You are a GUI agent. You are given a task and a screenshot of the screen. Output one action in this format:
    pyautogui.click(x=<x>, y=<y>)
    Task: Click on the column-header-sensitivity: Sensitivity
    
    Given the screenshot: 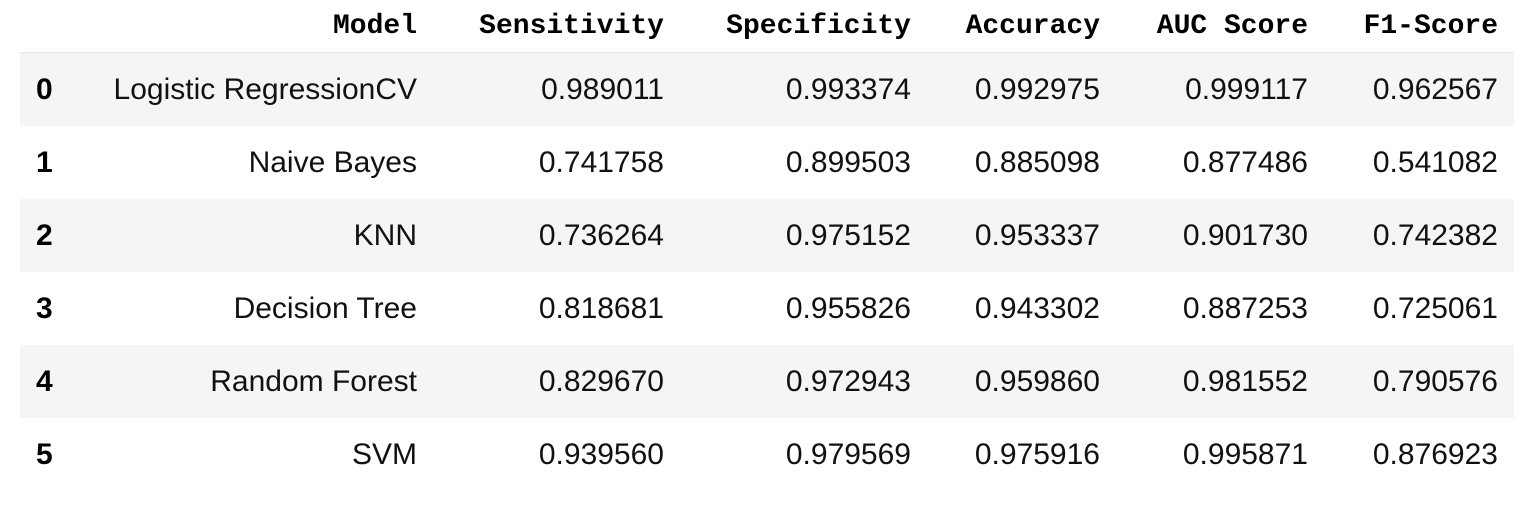 What is the action you would take?
    pyautogui.click(x=556, y=26)
    